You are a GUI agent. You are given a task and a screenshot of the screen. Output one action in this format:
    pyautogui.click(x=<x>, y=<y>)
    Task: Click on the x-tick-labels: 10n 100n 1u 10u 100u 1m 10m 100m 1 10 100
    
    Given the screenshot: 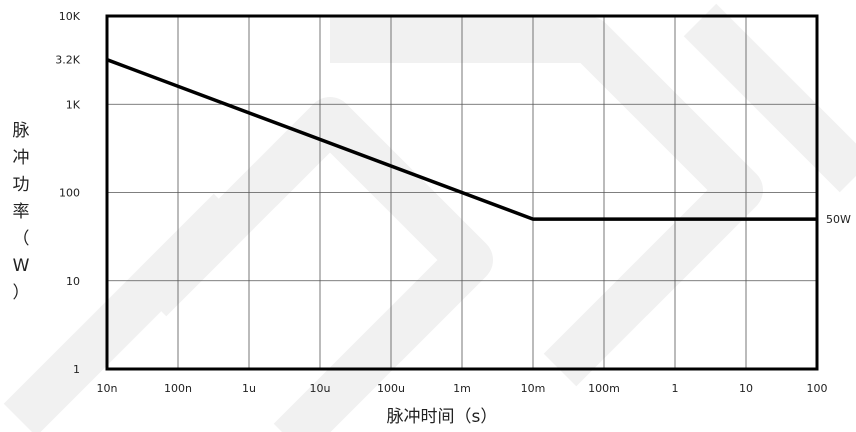 What is the action you would take?
    pyautogui.click(x=462, y=388)
    